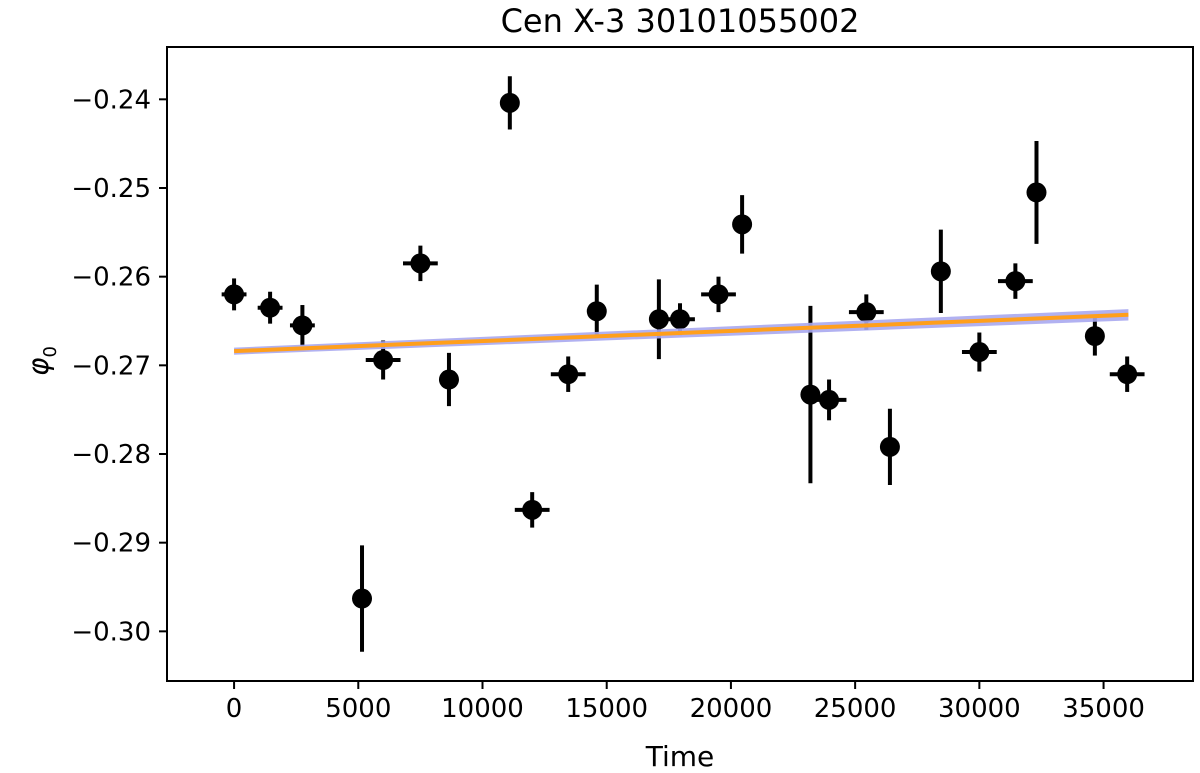 This screenshot has width=1200, height=773. I want to click on y-axis-title: φ0, so click(41, 361).